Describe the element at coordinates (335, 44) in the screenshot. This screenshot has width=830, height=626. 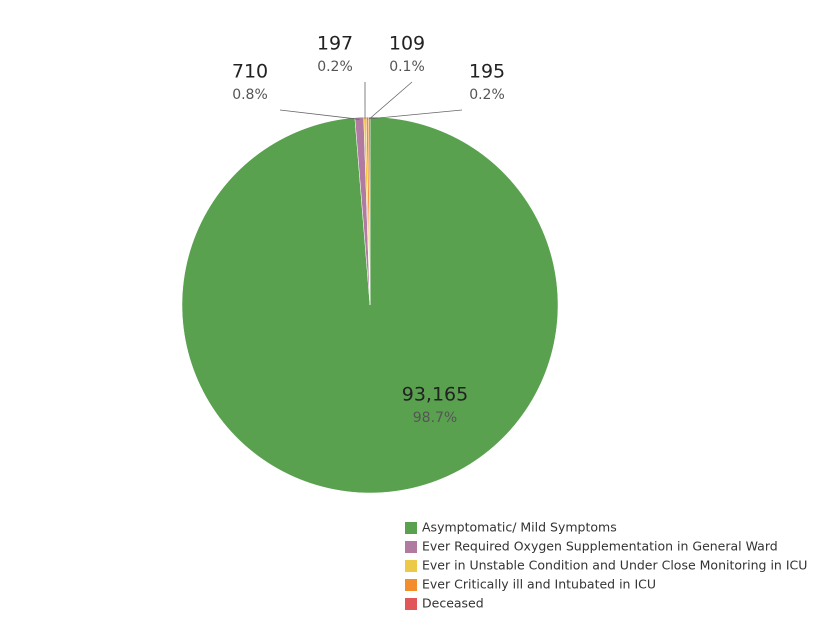
I see `value-label: 197` at that location.